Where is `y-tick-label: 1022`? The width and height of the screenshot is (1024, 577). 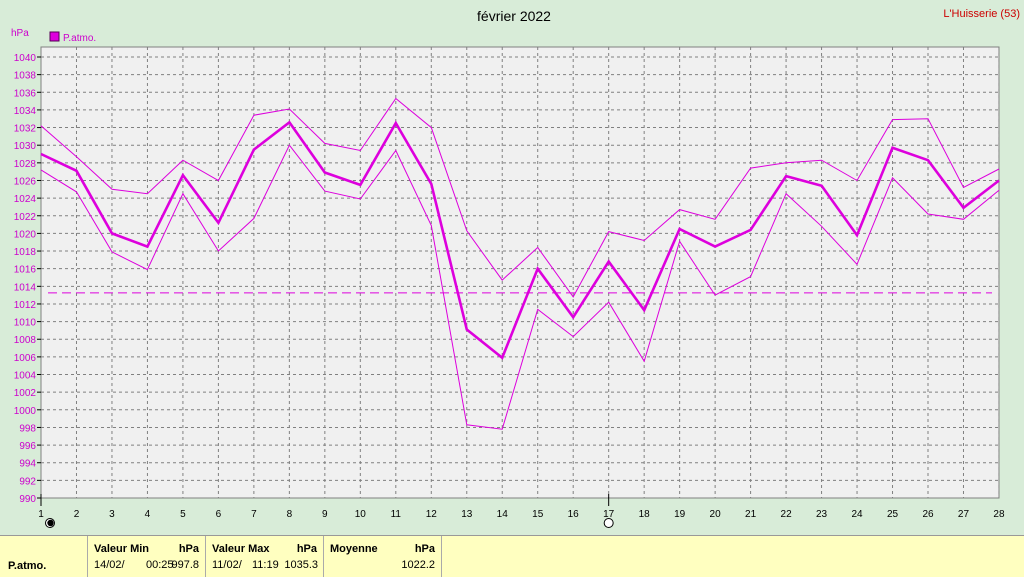 y-tick-label: 1022 is located at coordinates (25, 217).